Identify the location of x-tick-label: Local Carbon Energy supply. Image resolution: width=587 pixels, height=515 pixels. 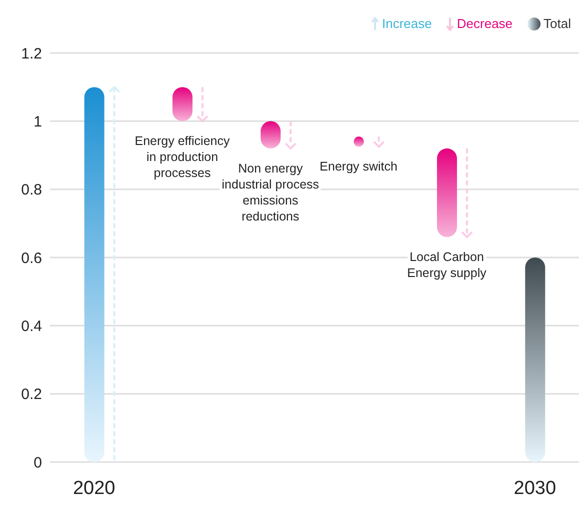
(447, 265).